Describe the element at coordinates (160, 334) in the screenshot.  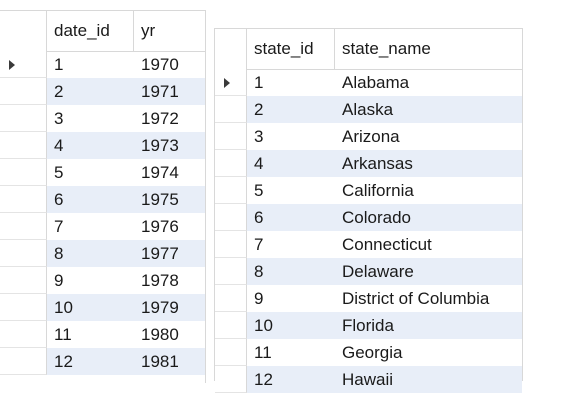
I see `table-cell: 1980` at that location.